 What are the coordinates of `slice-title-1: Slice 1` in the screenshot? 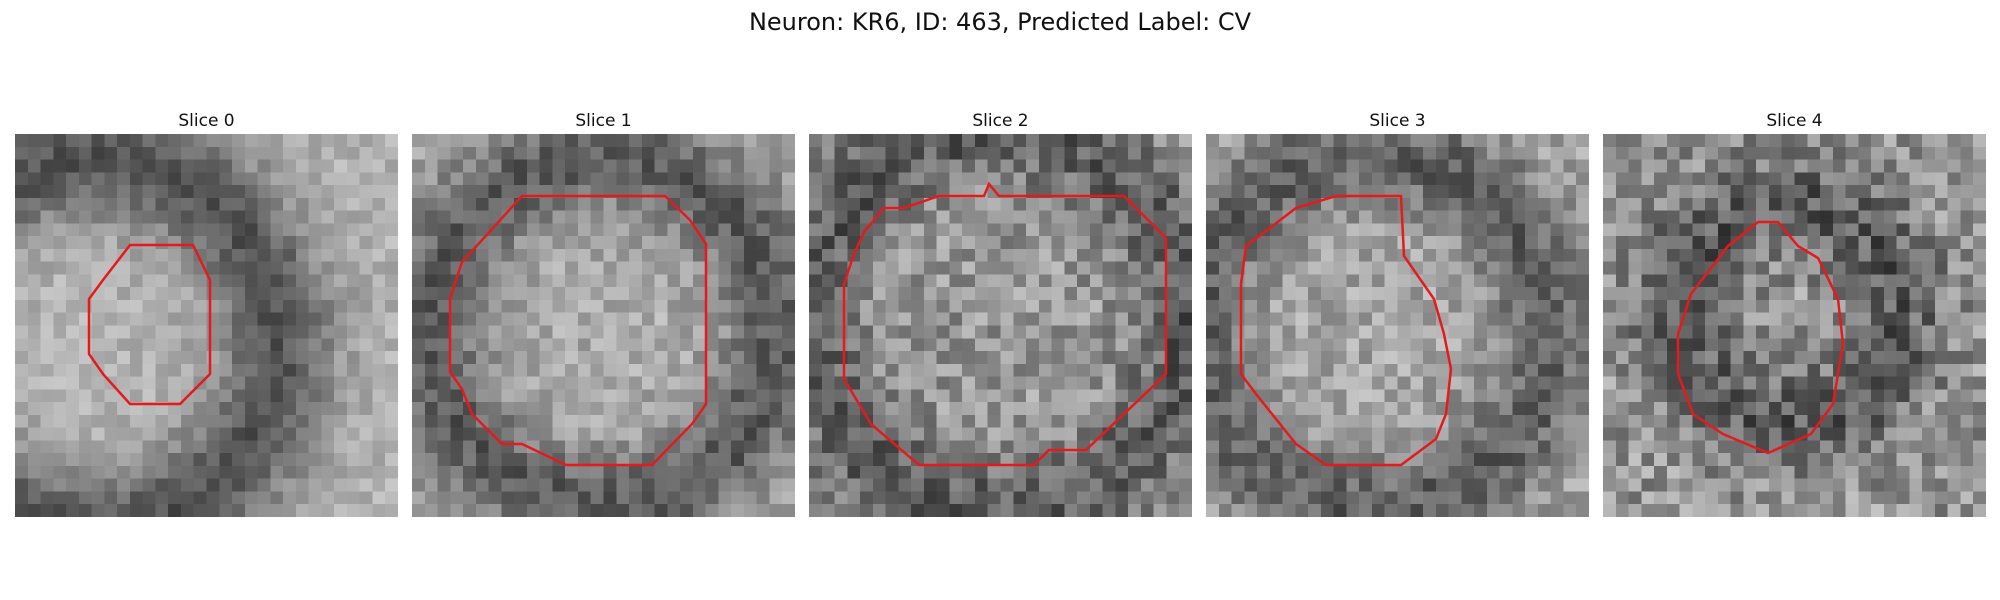 It's located at (603, 121).